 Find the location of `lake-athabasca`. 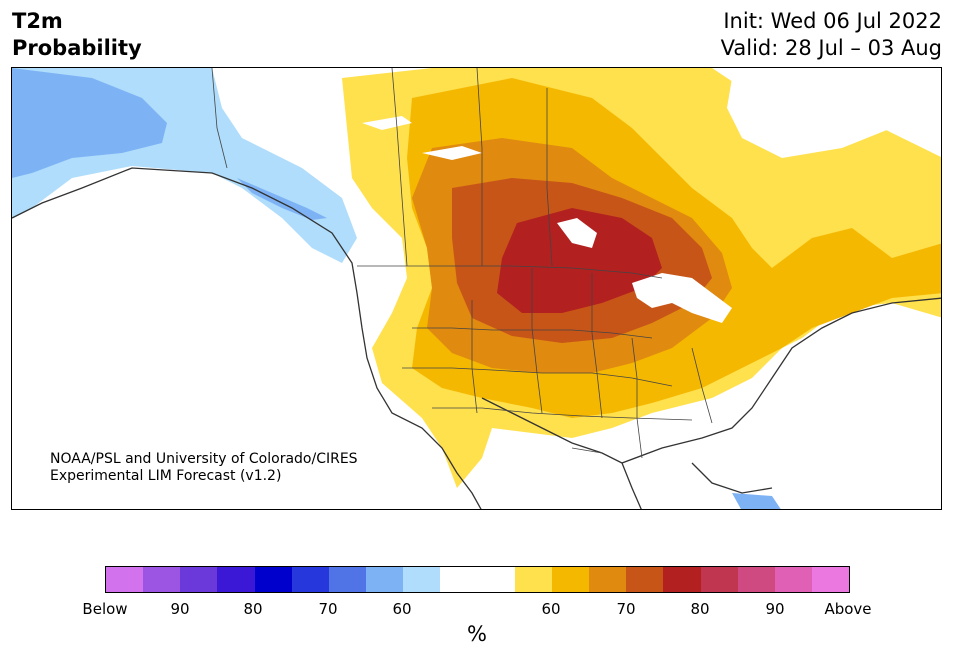

lake-athabasca is located at coordinates (452, 153).